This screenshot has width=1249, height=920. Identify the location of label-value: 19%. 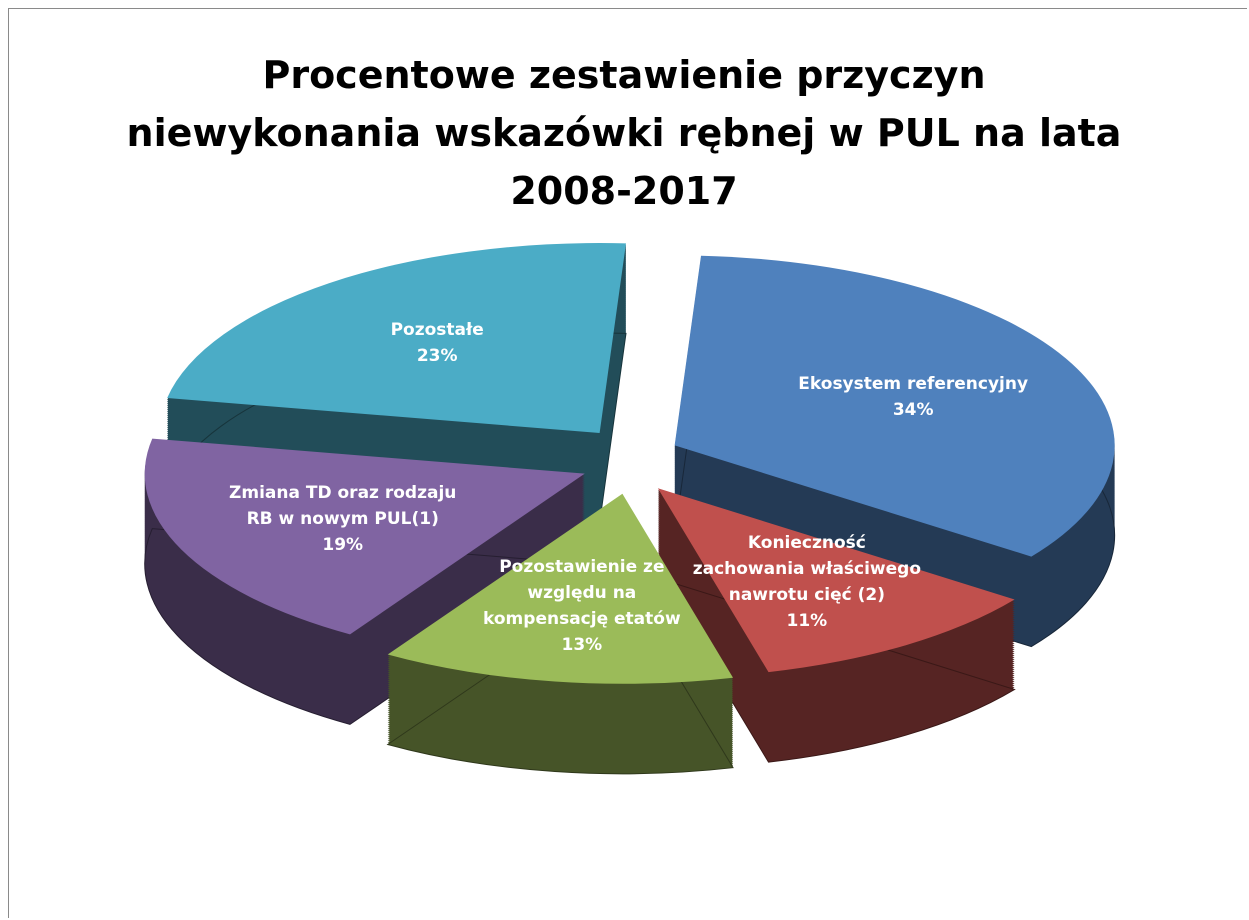
(343, 545).